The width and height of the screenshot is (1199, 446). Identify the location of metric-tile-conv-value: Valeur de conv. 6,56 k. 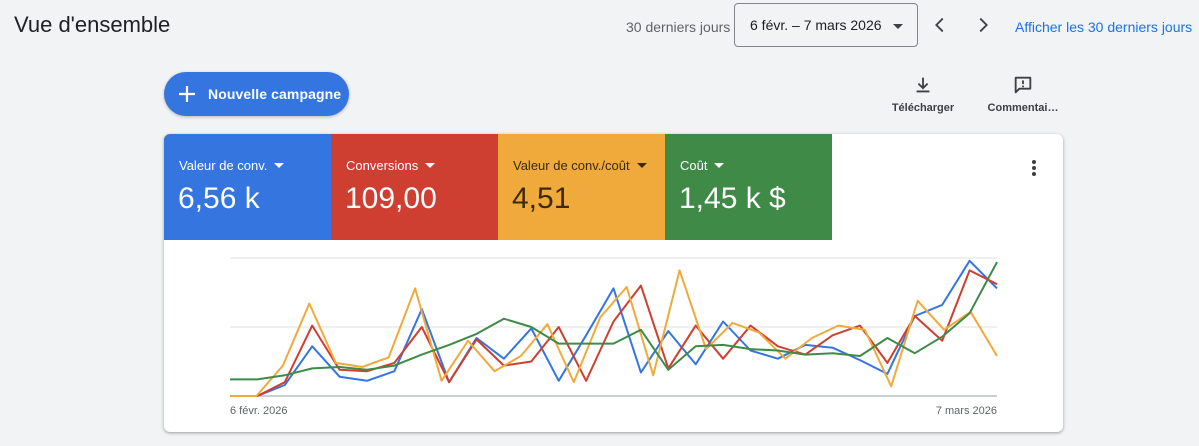
(247, 187).